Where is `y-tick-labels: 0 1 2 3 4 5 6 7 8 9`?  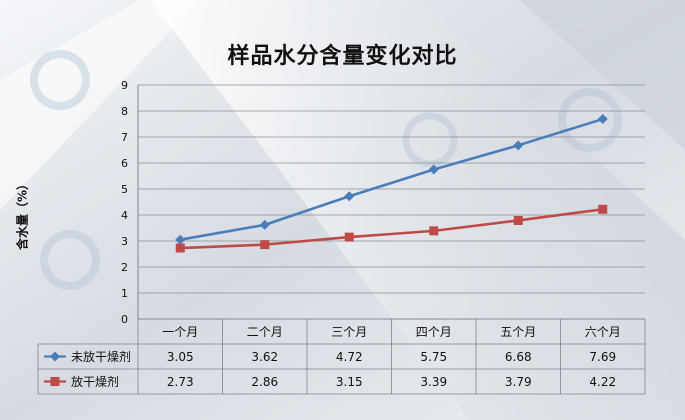 y-tick-labels: 0 1 2 3 4 5 6 7 8 9 is located at coordinates (124, 202).